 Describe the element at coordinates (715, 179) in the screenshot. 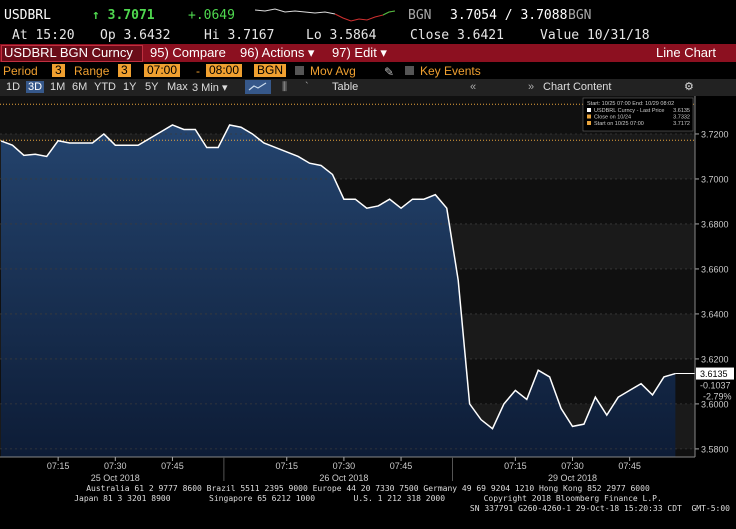

I see `y-tick-label: 3.7000` at that location.